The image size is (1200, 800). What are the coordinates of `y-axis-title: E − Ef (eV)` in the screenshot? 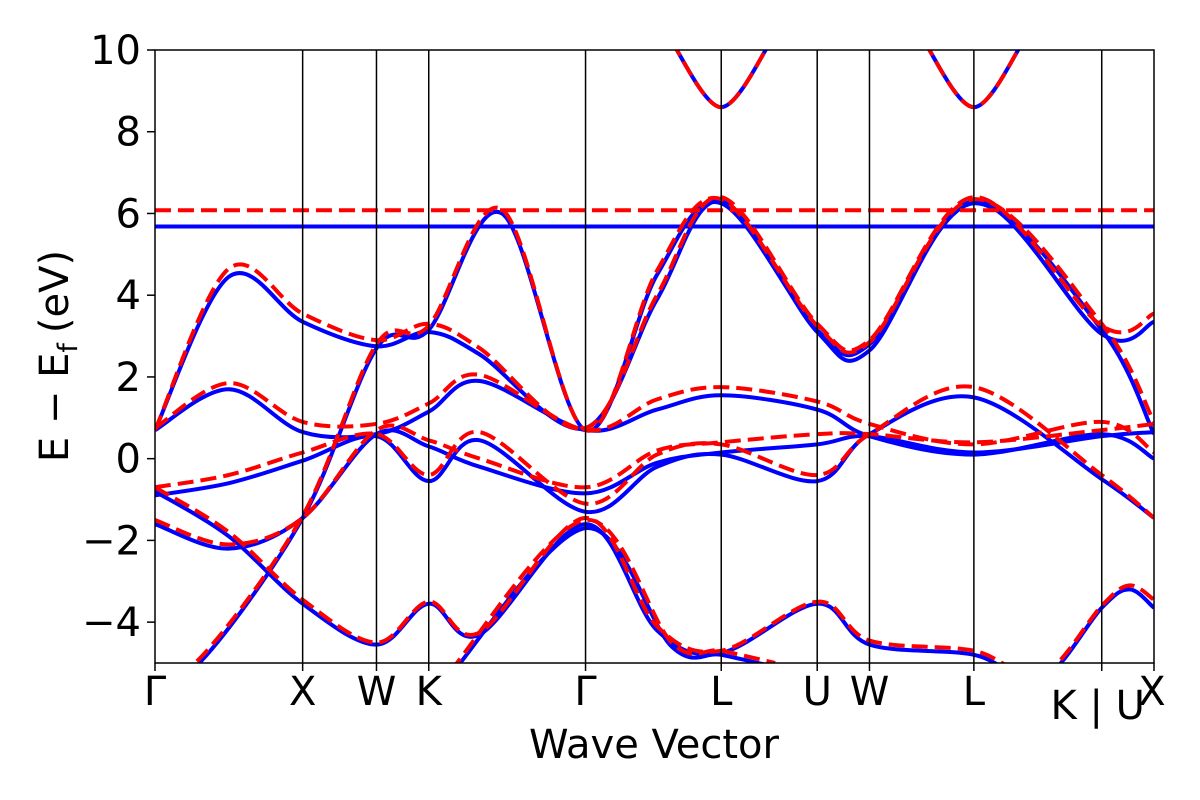 It's located at (58, 356).